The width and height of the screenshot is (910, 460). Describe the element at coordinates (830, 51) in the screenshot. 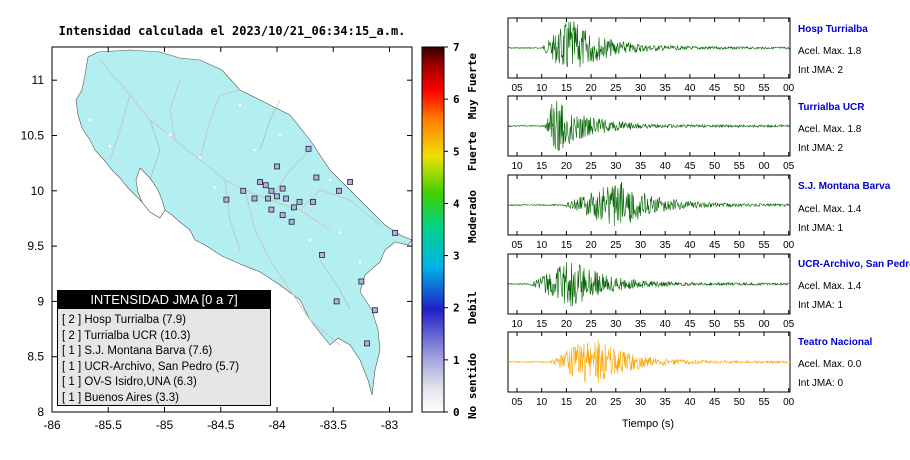

I see `trace-accel: Acel. Max. 1.8` at that location.